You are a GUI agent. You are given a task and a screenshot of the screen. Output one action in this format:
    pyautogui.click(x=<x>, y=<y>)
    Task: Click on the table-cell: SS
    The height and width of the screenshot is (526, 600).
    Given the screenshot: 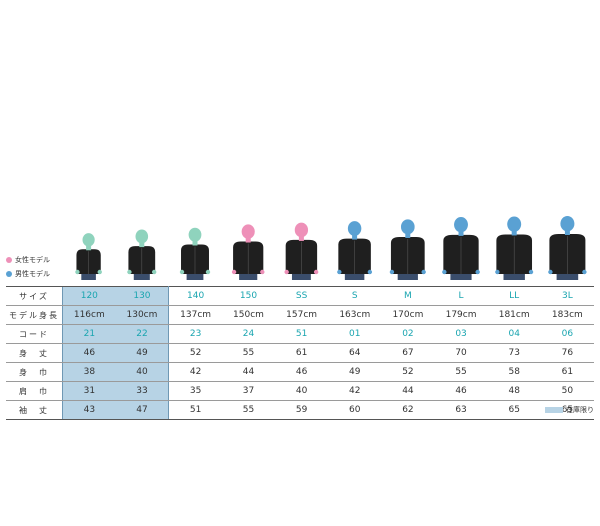 What is the action you would take?
    pyautogui.click(x=302, y=296)
    